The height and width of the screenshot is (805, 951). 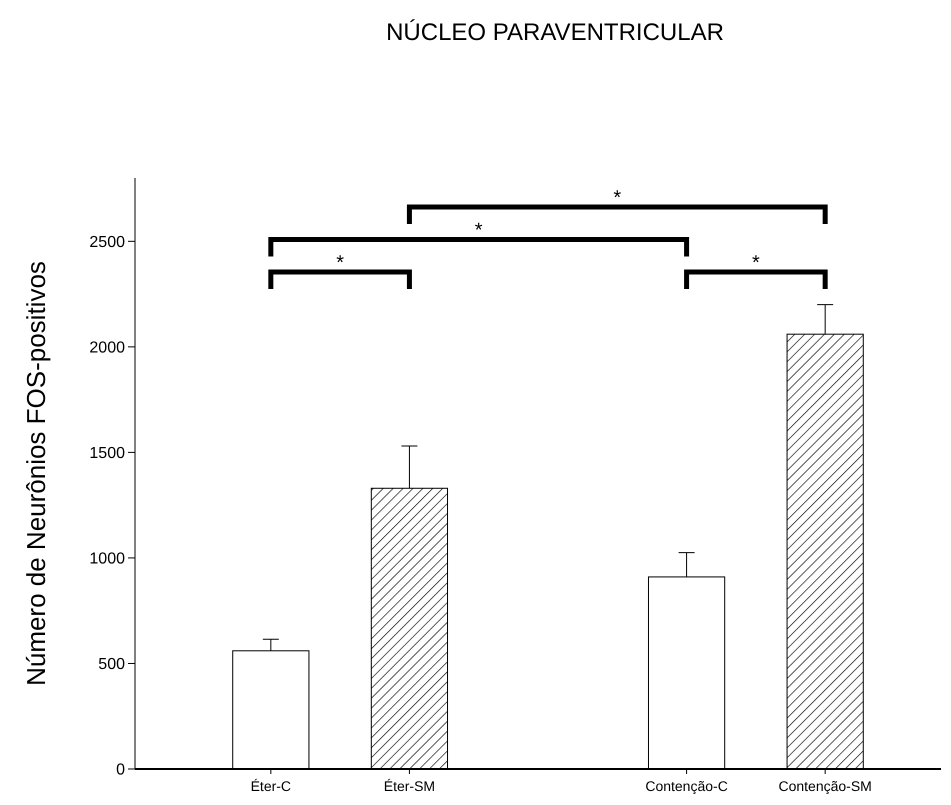 I want to click on y-axis-title: Número de Neurônios FOS-positivos, so click(x=36, y=473).